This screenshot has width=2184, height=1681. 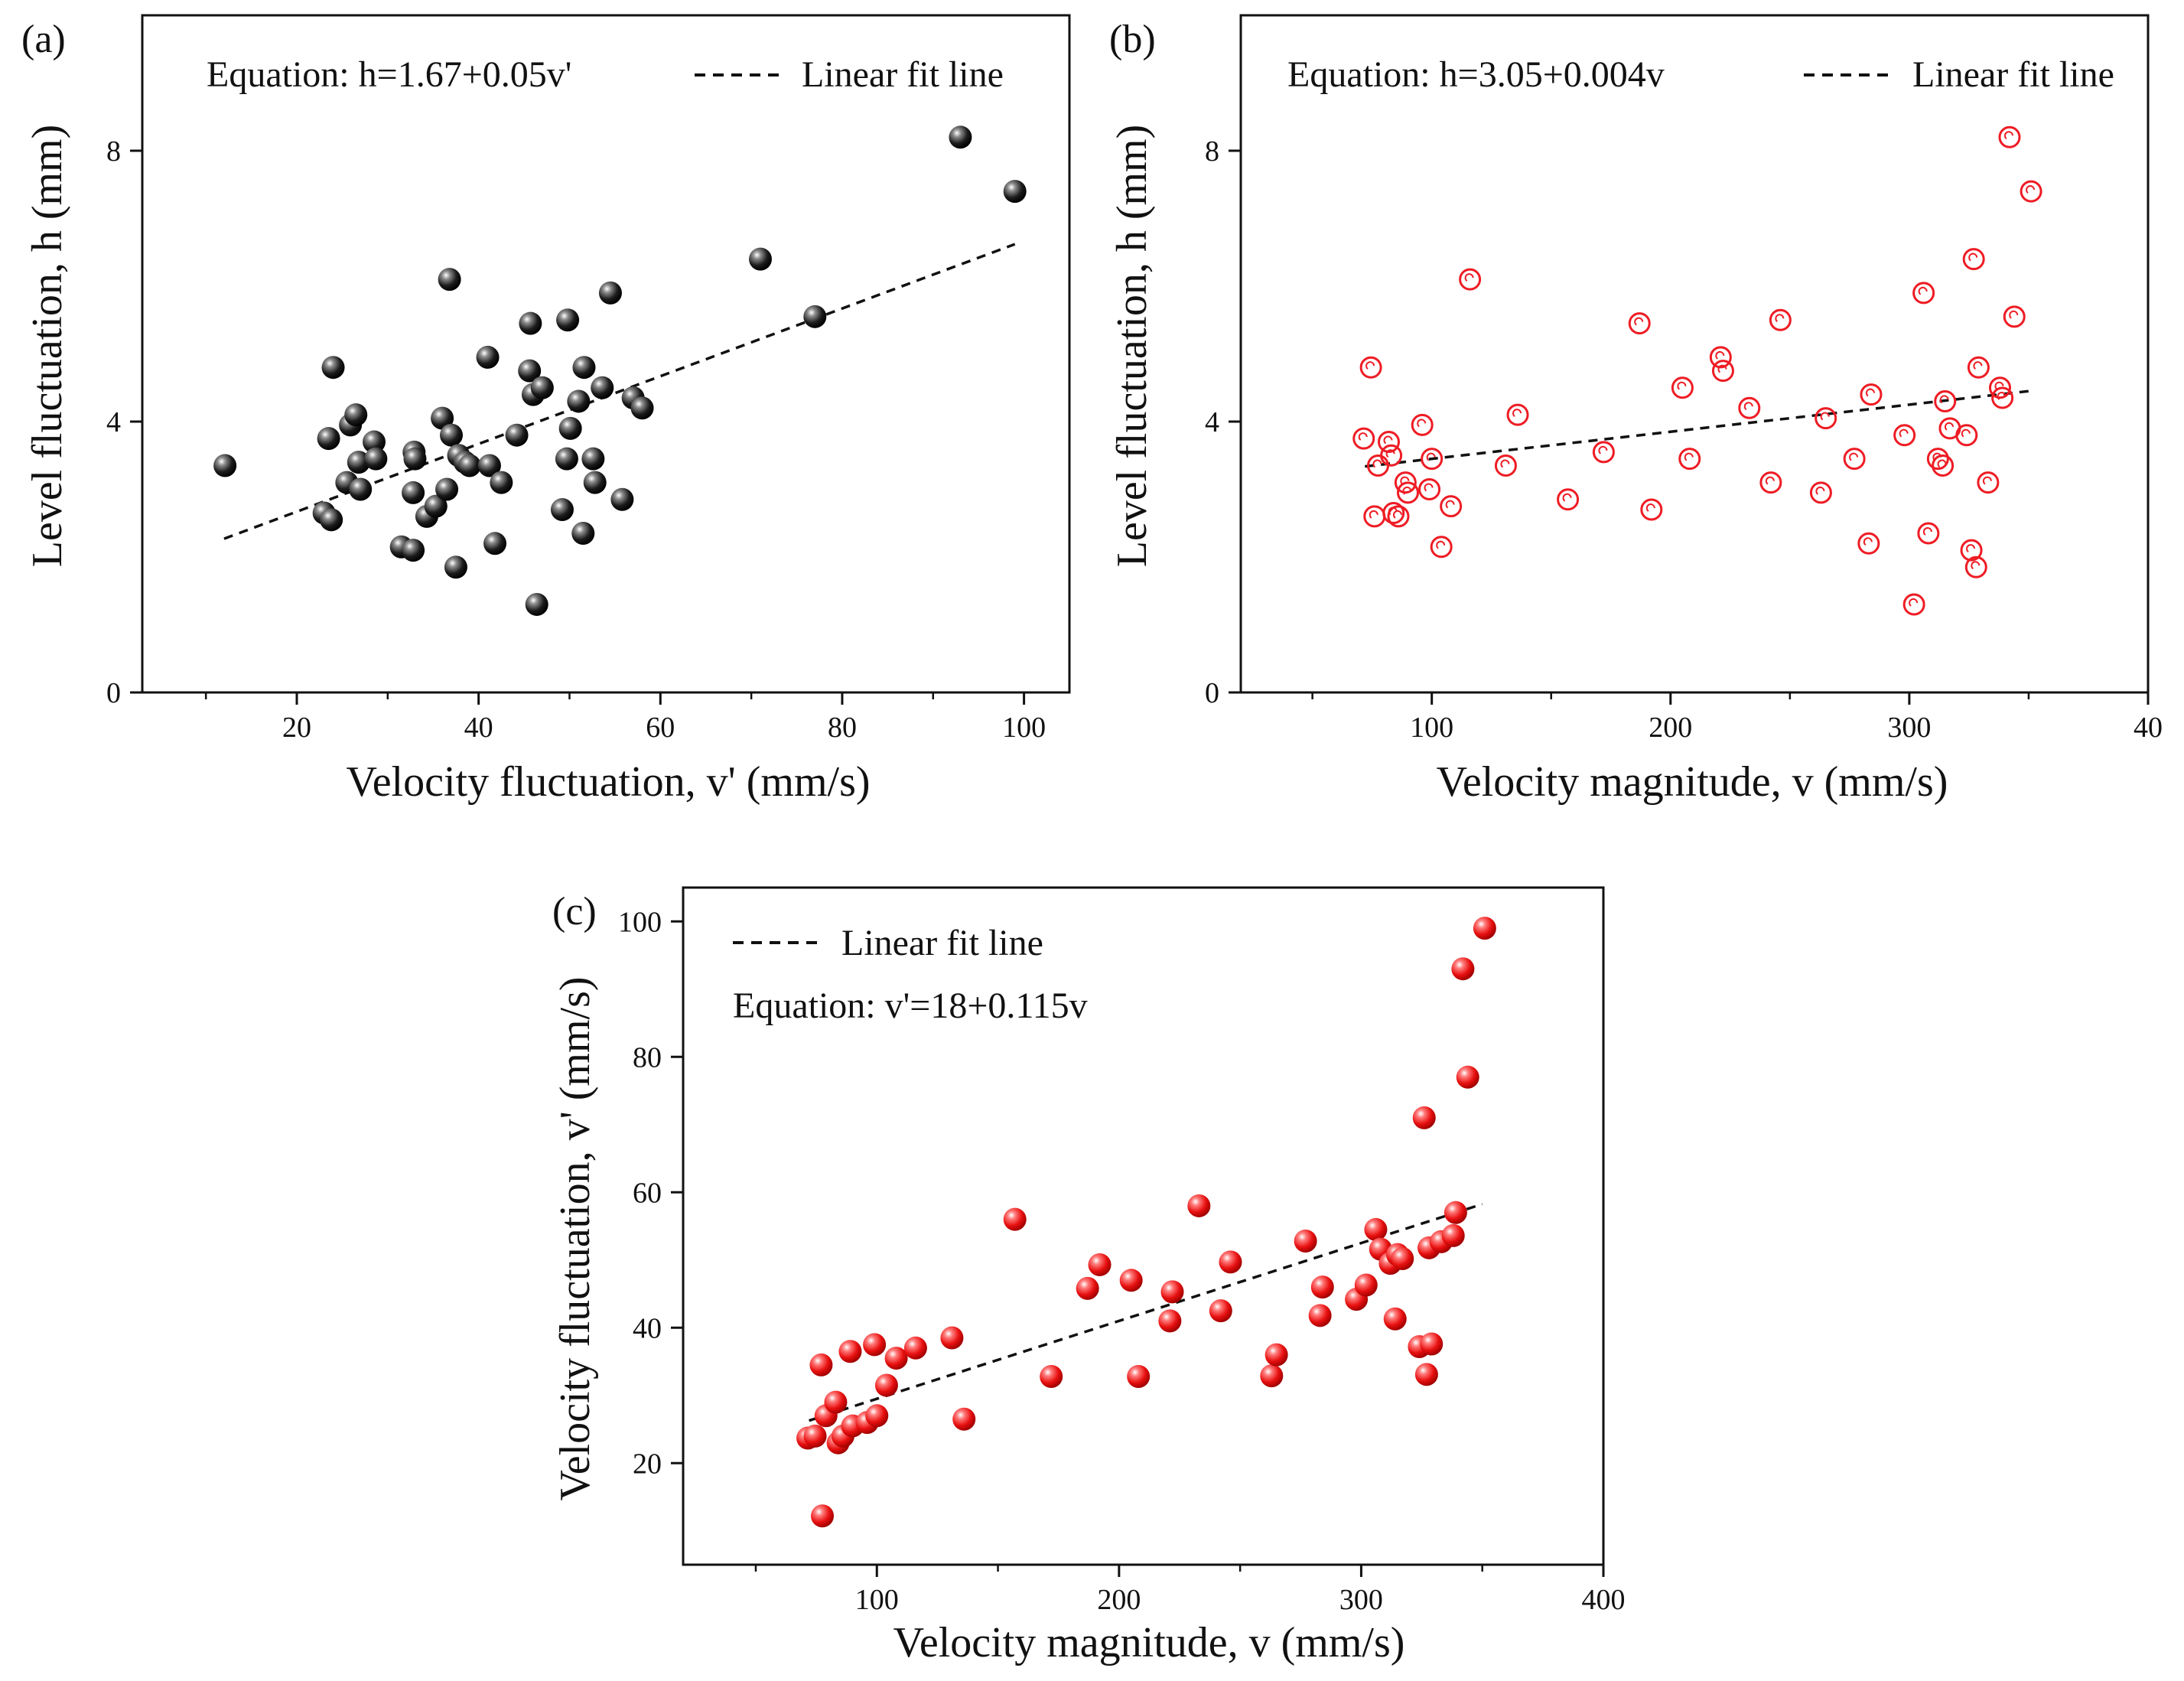 What do you see at coordinates (1212, 151) in the screenshot?
I see `panel-b-y-tick-label: 8` at bounding box center [1212, 151].